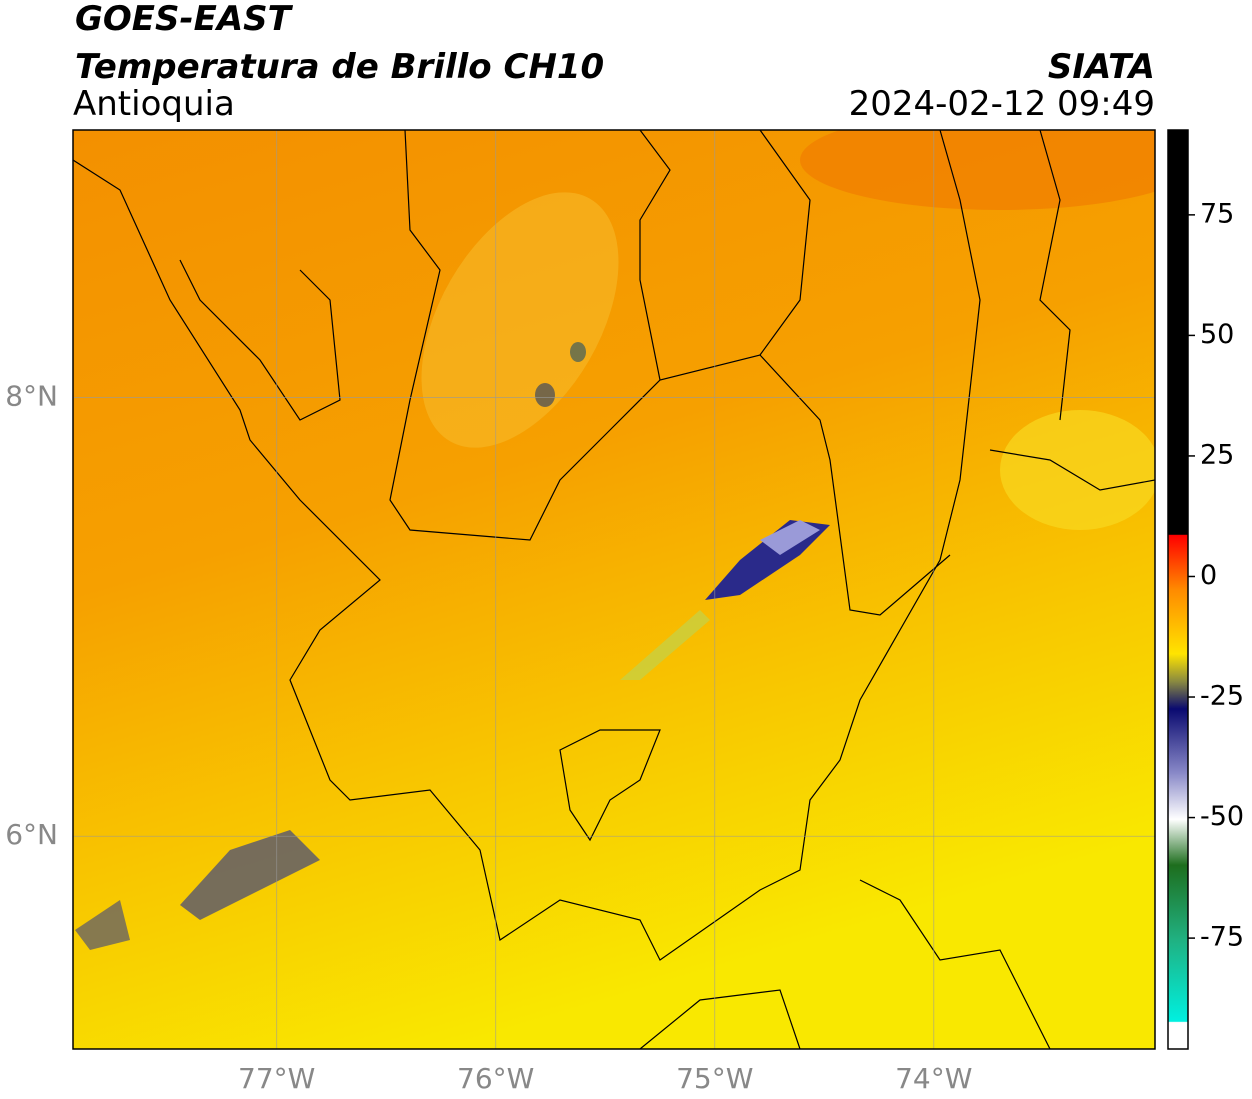  Describe the element at coordinates (1217, 213) in the screenshot. I see `colorbar-tick-label: 75` at that location.